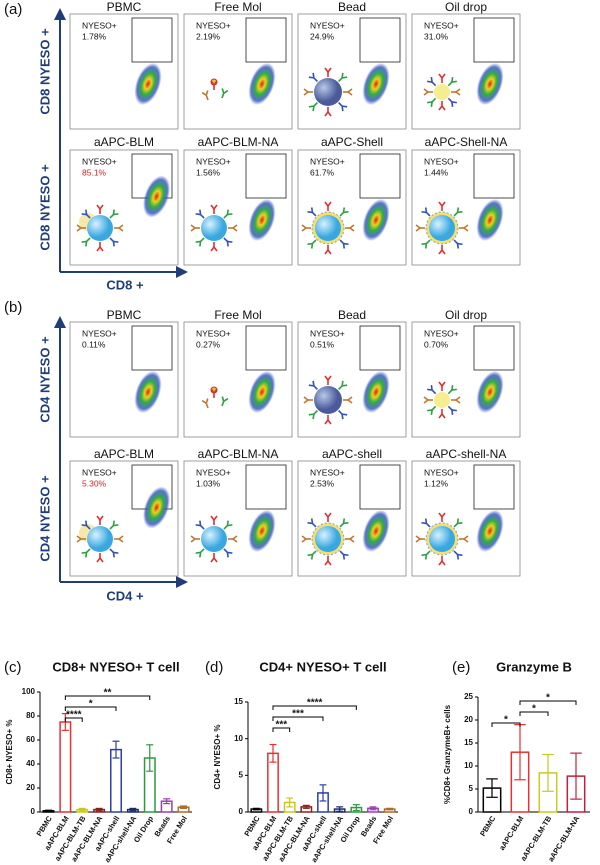 The width and height of the screenshot is (600, 865). I want to click on panel-label: (a), so click(13, 9).